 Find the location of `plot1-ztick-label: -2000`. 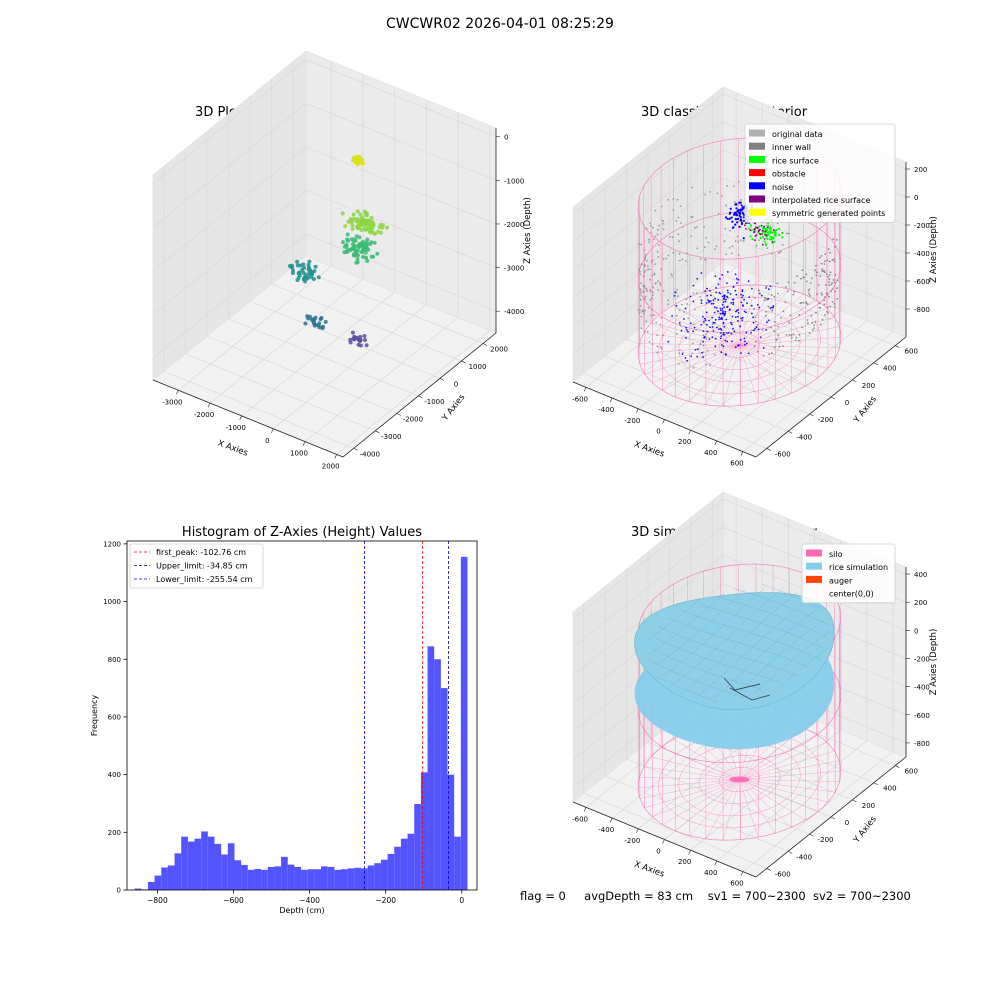

plot1-ztick-label: -2000 is located at coordinates (514, 225).